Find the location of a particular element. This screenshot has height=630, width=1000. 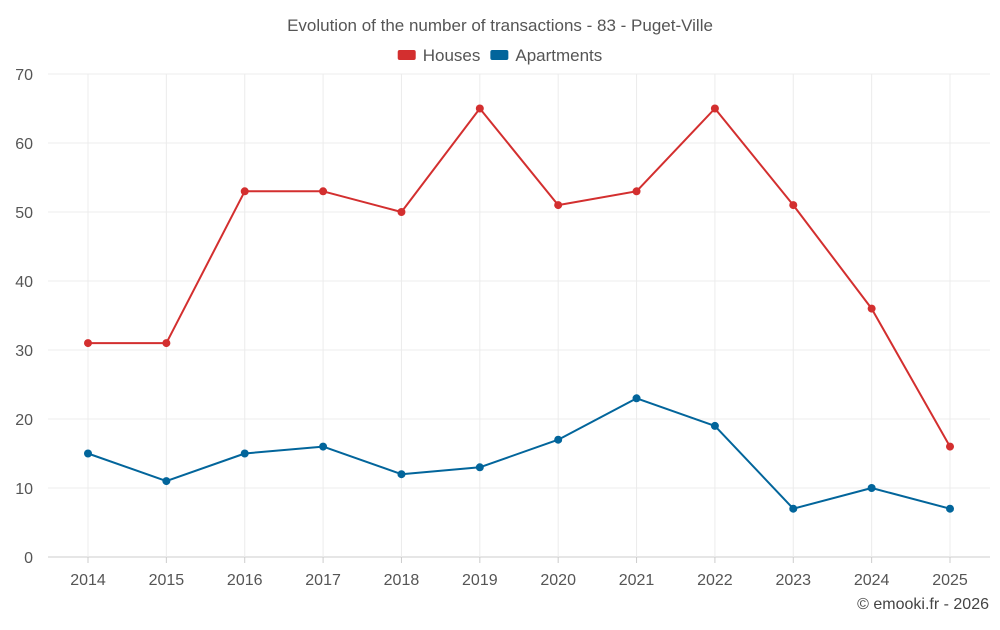

x-tick-label: 2016 is located at coordinates (245, 580).